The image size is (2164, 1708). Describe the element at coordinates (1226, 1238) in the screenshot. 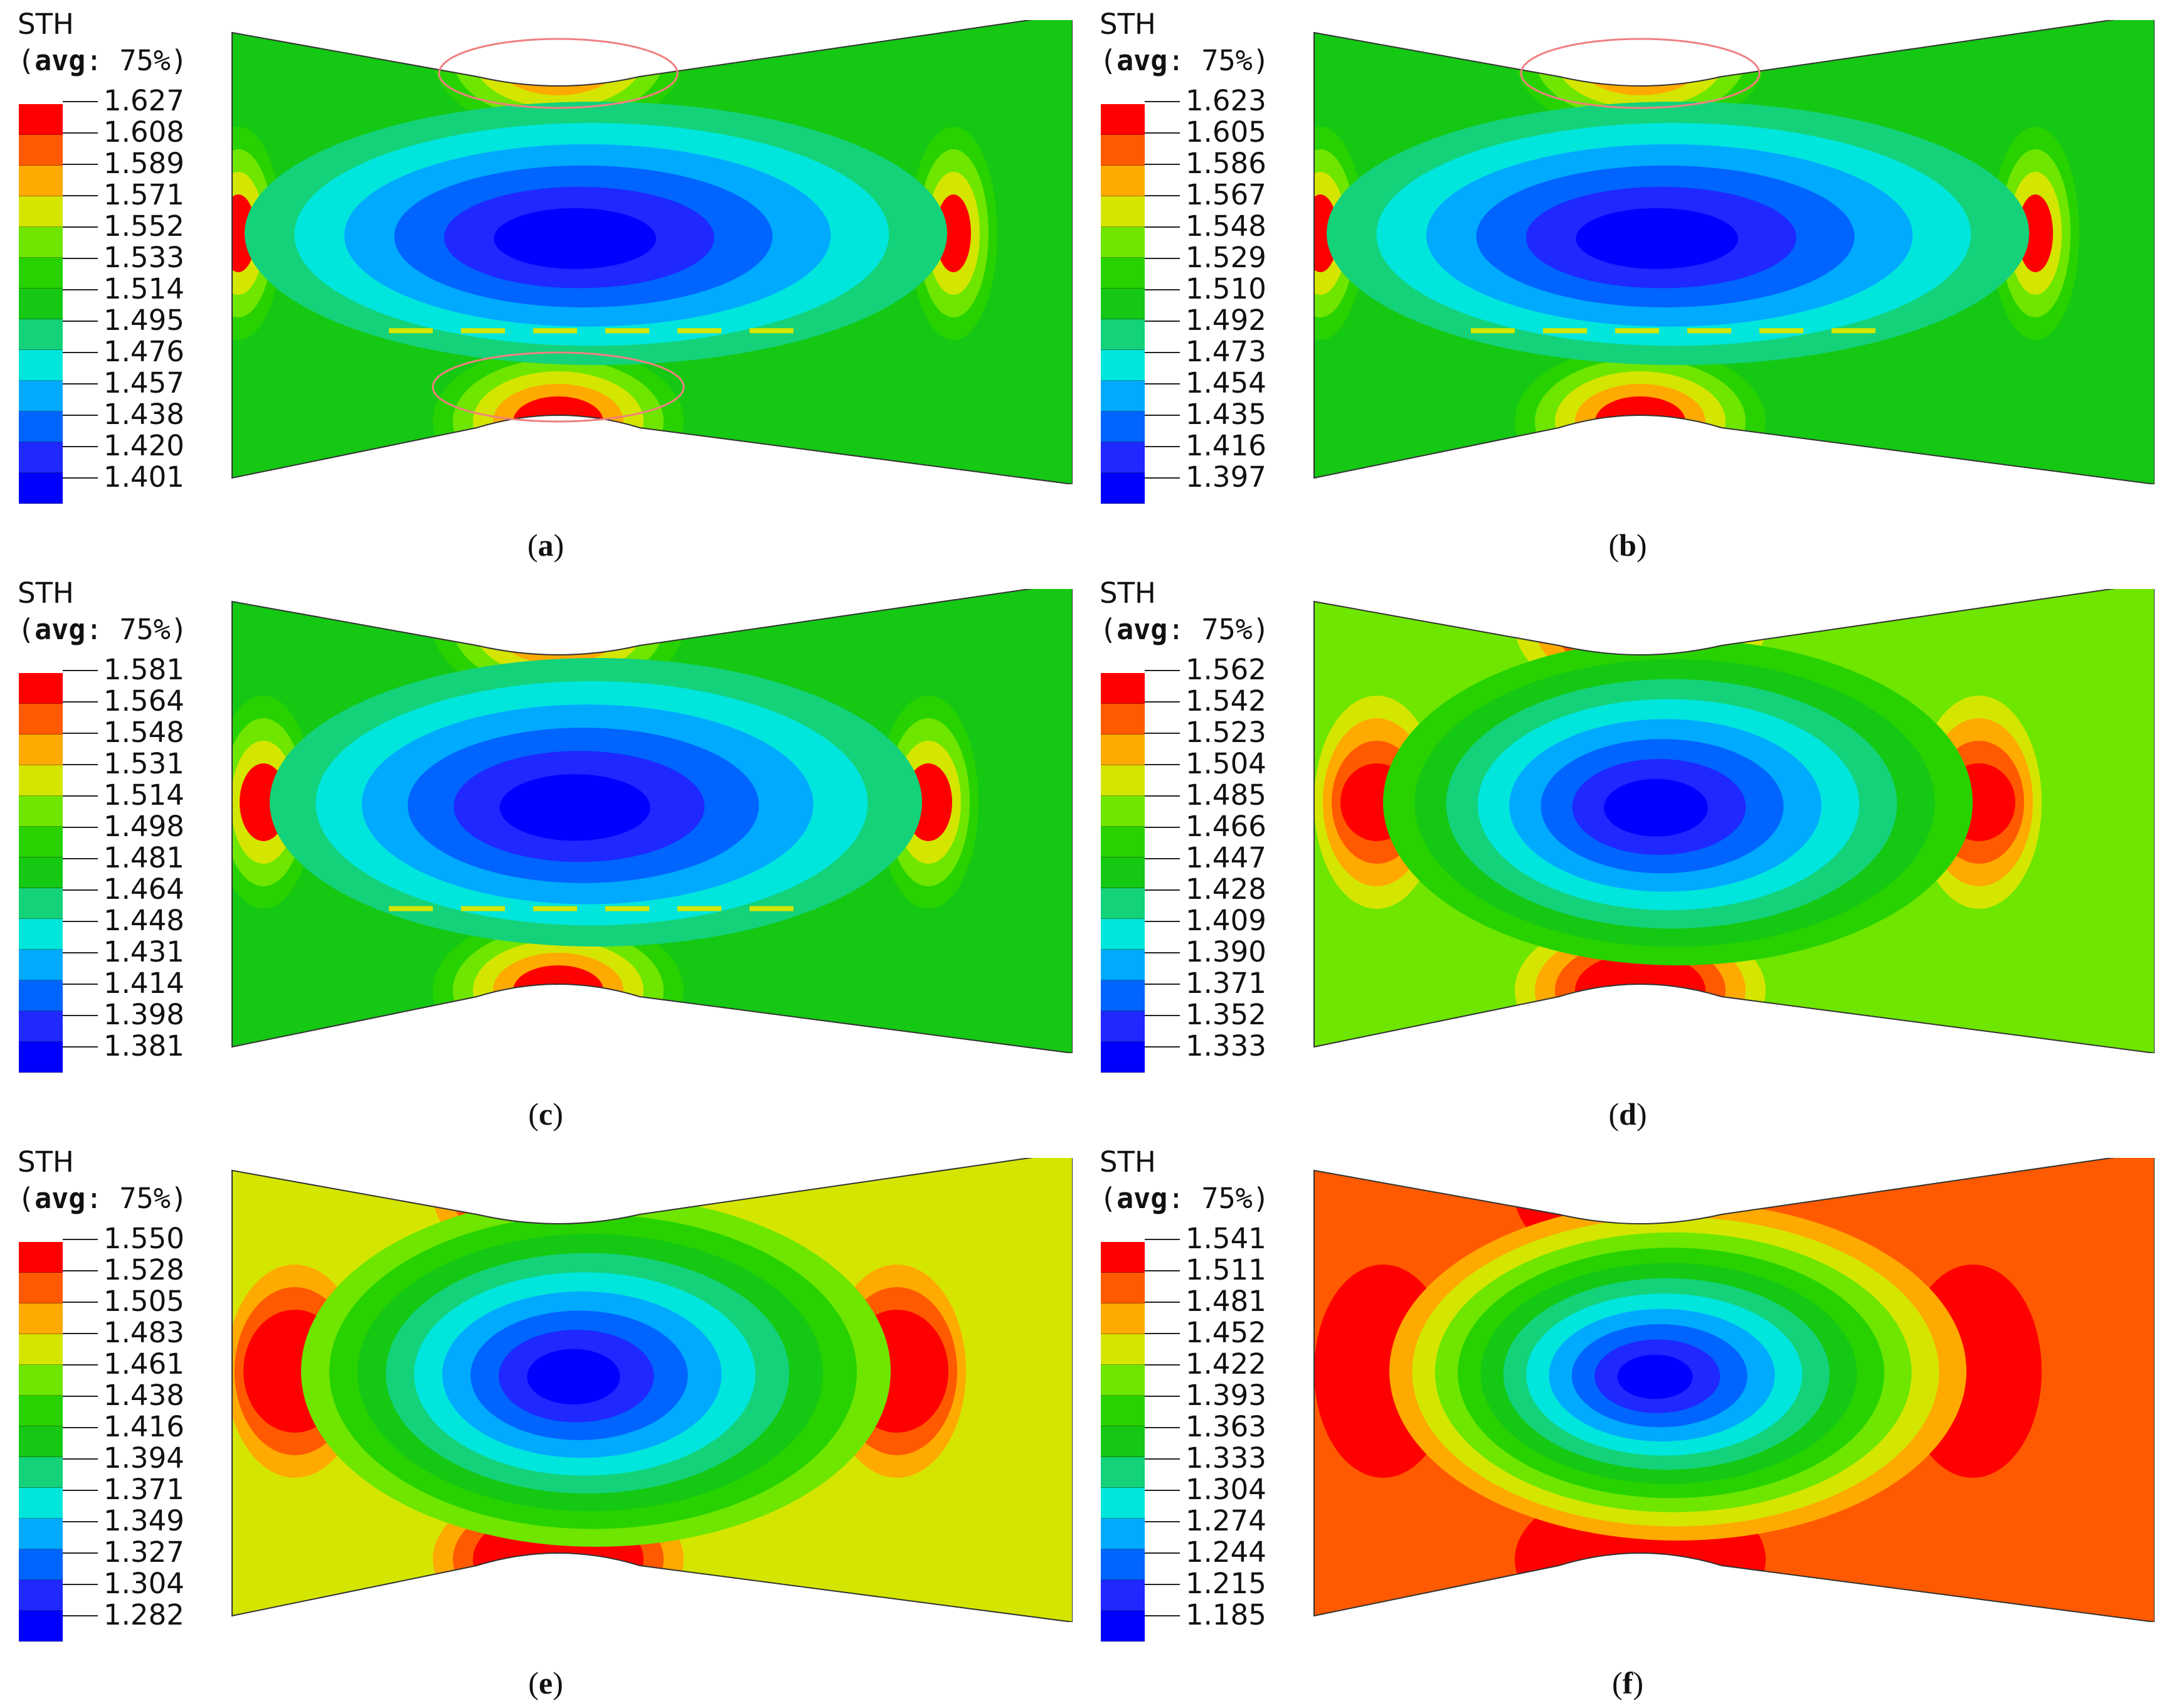

I see `legend-value: 1.541` at that location.